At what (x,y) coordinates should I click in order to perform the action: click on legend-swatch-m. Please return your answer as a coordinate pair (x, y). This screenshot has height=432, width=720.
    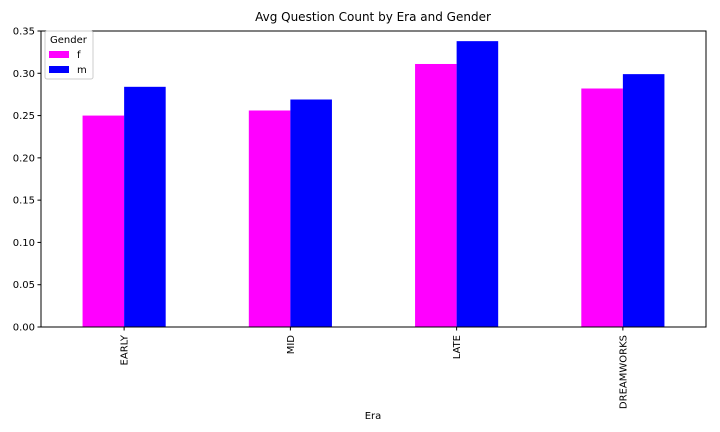
    Looking at the image, I should click on (59, 69).